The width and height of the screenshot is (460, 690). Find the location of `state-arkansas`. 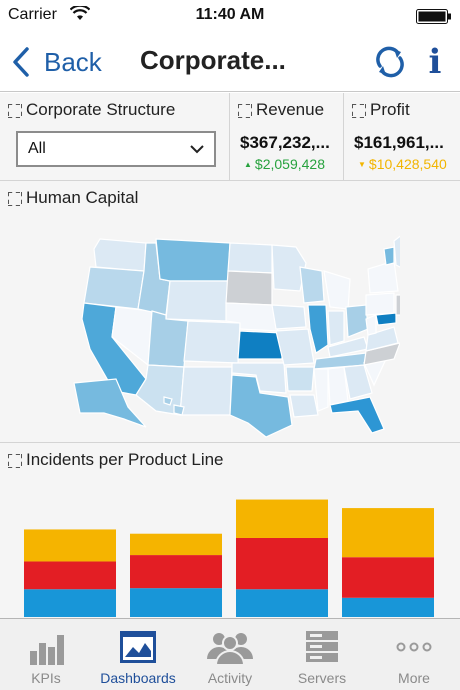

state-arkansas is located at coordinates (300, 379).